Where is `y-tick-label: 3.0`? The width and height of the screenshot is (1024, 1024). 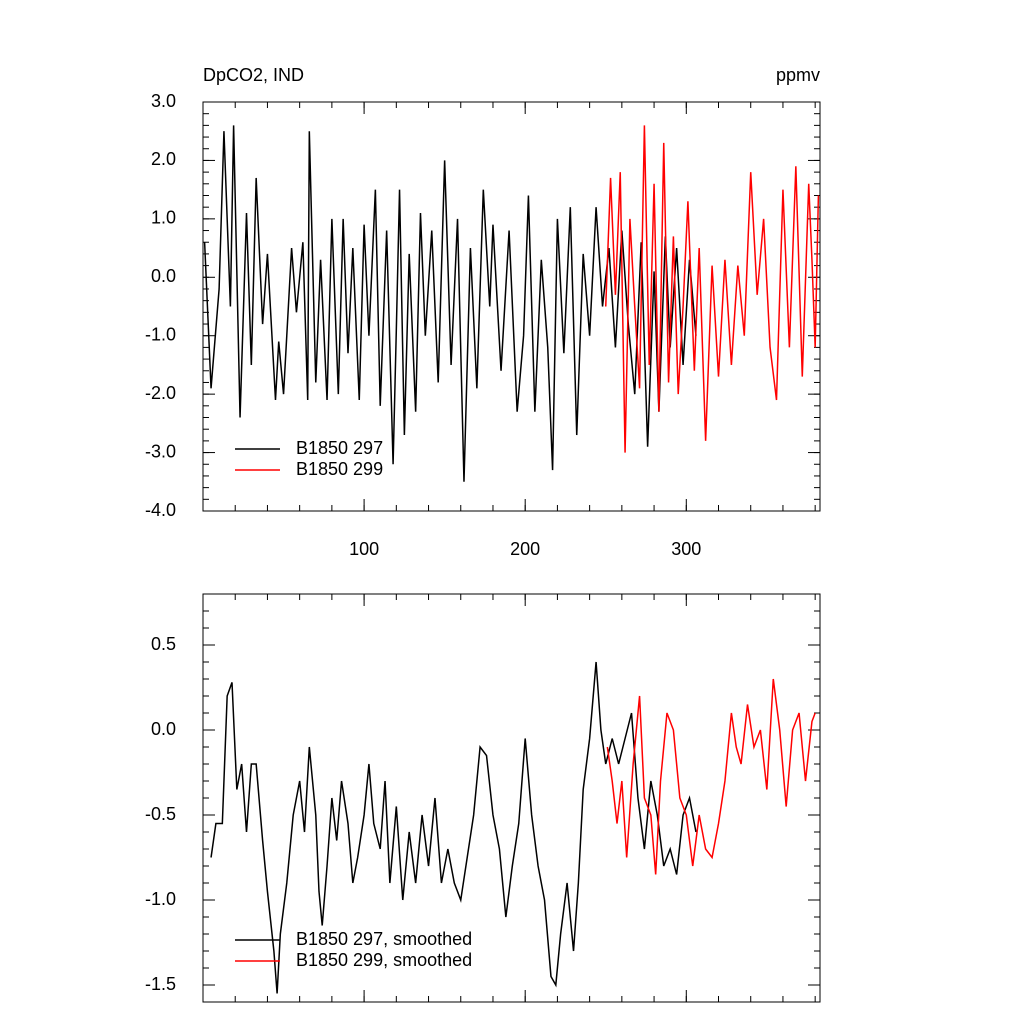
y-tick-label: 3.0 is located at coordinates (163, 101).